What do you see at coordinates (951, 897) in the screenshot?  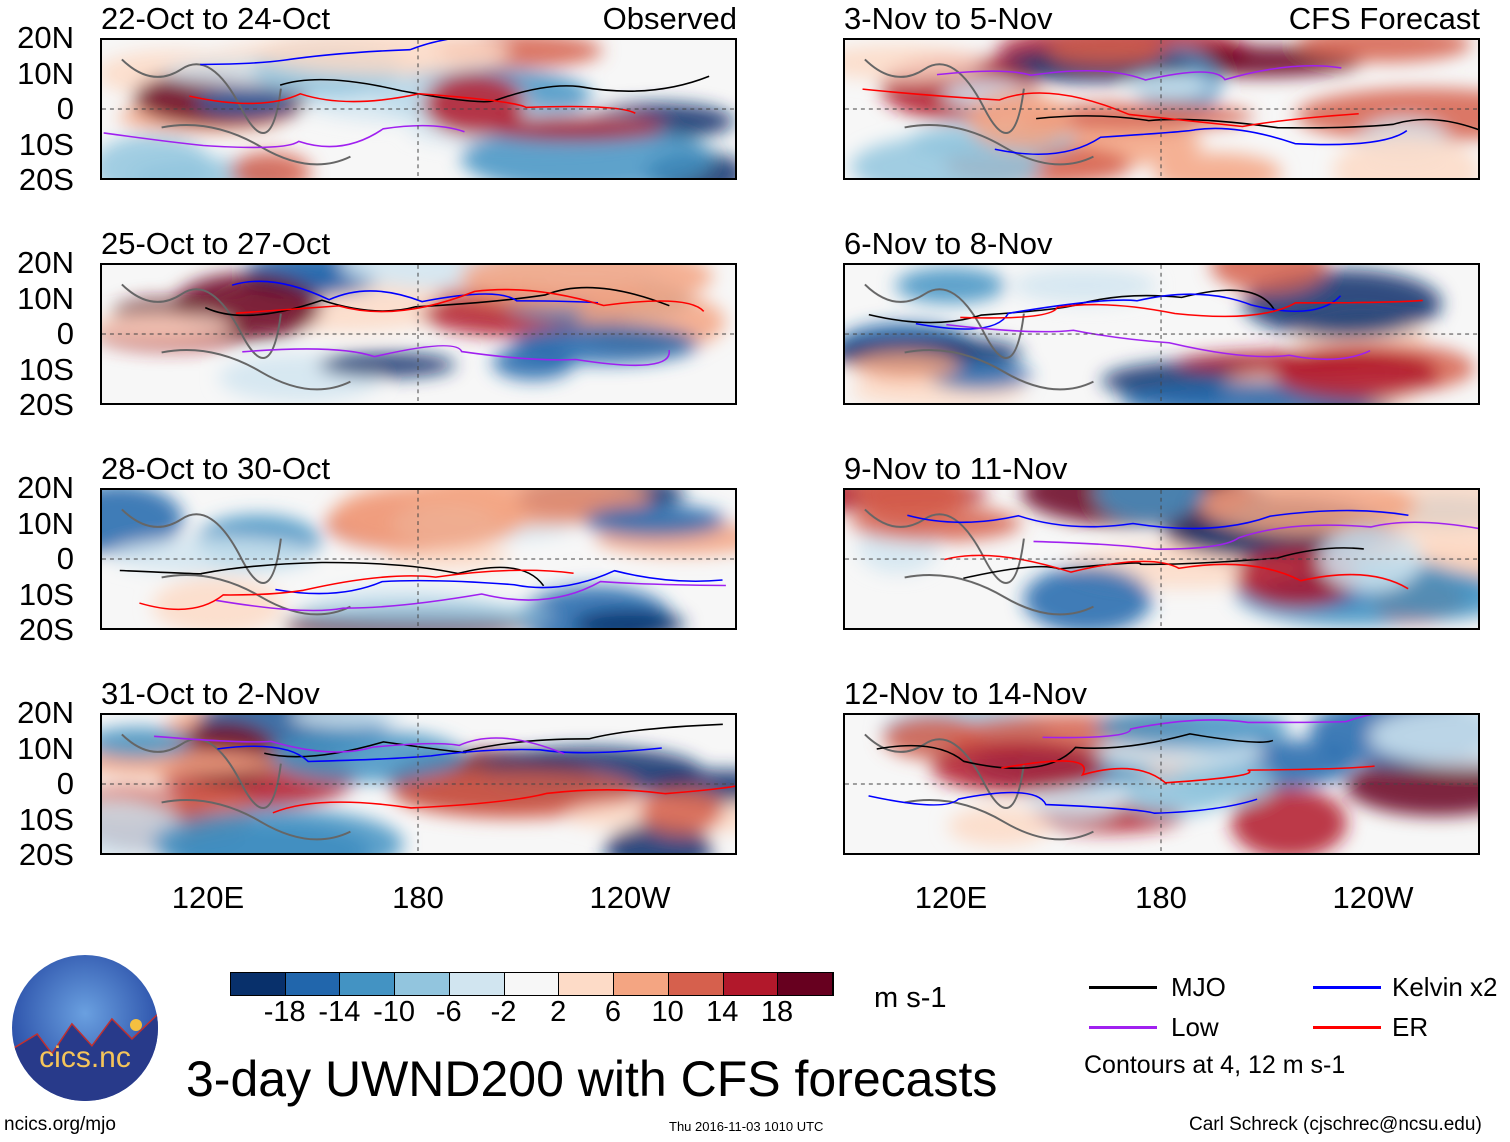 I see `lon-label: 120E` at bounding box center [951, 897].